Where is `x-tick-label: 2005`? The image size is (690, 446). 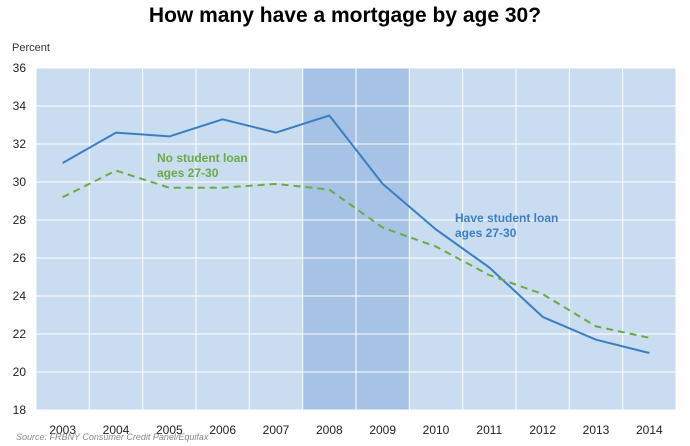
x-tick-label: 2005 is located at coordinates (169, 430).